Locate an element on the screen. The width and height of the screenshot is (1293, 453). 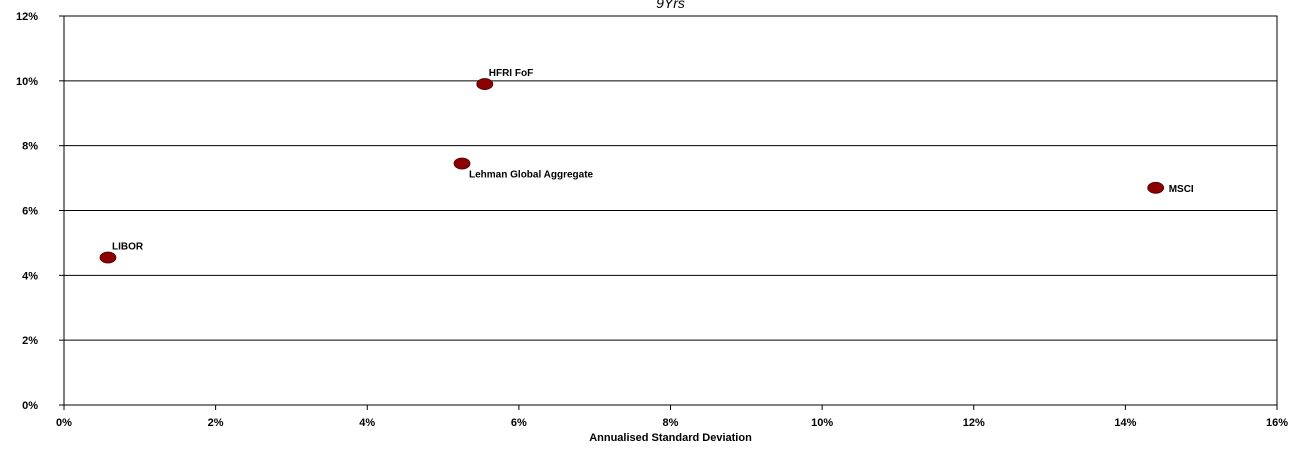
point-label-hfri-fof: HFRI FoF is located at coordinates (511, 73).